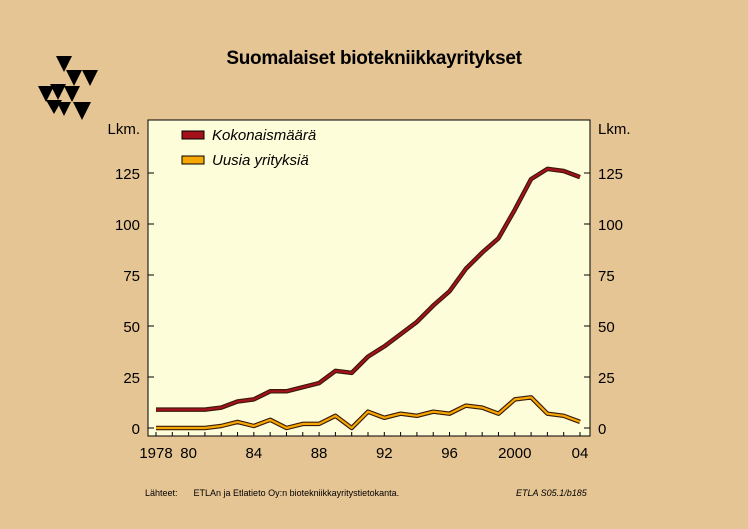 Image resolution: width=748 pixels, height=529 pixels. What do you see at coordinates (193, 135) in the screenshot?
I see `legend-swatch-total` at bounding box center [193, 135].